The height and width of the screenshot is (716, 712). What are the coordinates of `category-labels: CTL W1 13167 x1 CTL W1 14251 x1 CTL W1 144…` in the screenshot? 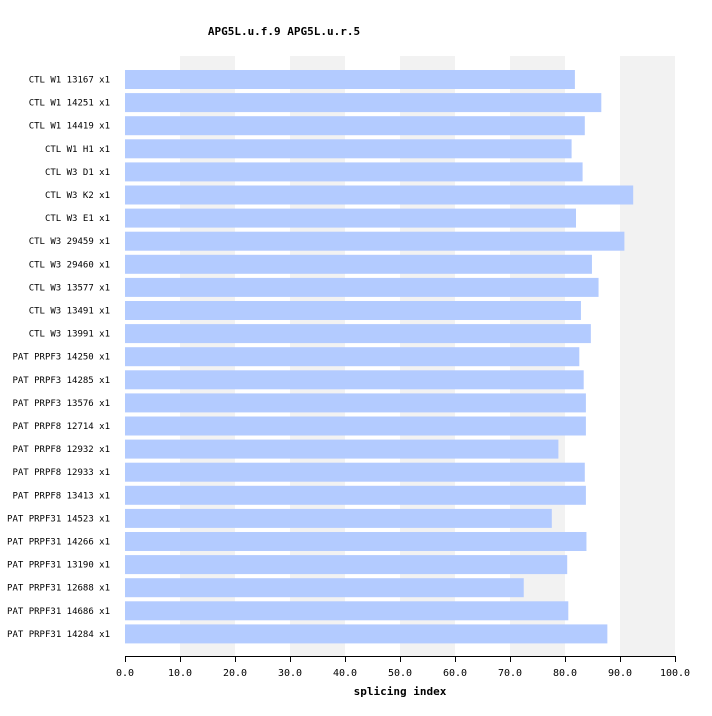 It's located at (58, 358).